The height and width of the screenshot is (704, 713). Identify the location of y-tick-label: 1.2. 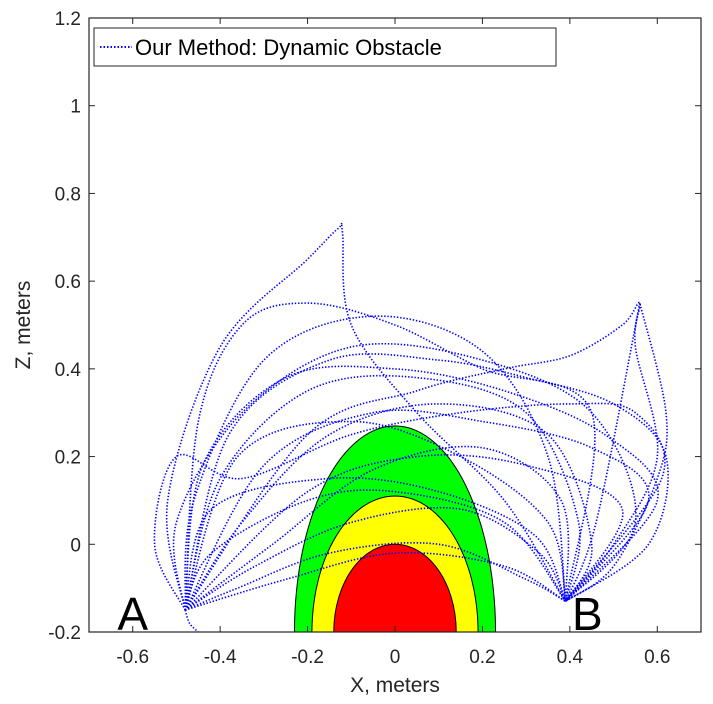
(68, 19).